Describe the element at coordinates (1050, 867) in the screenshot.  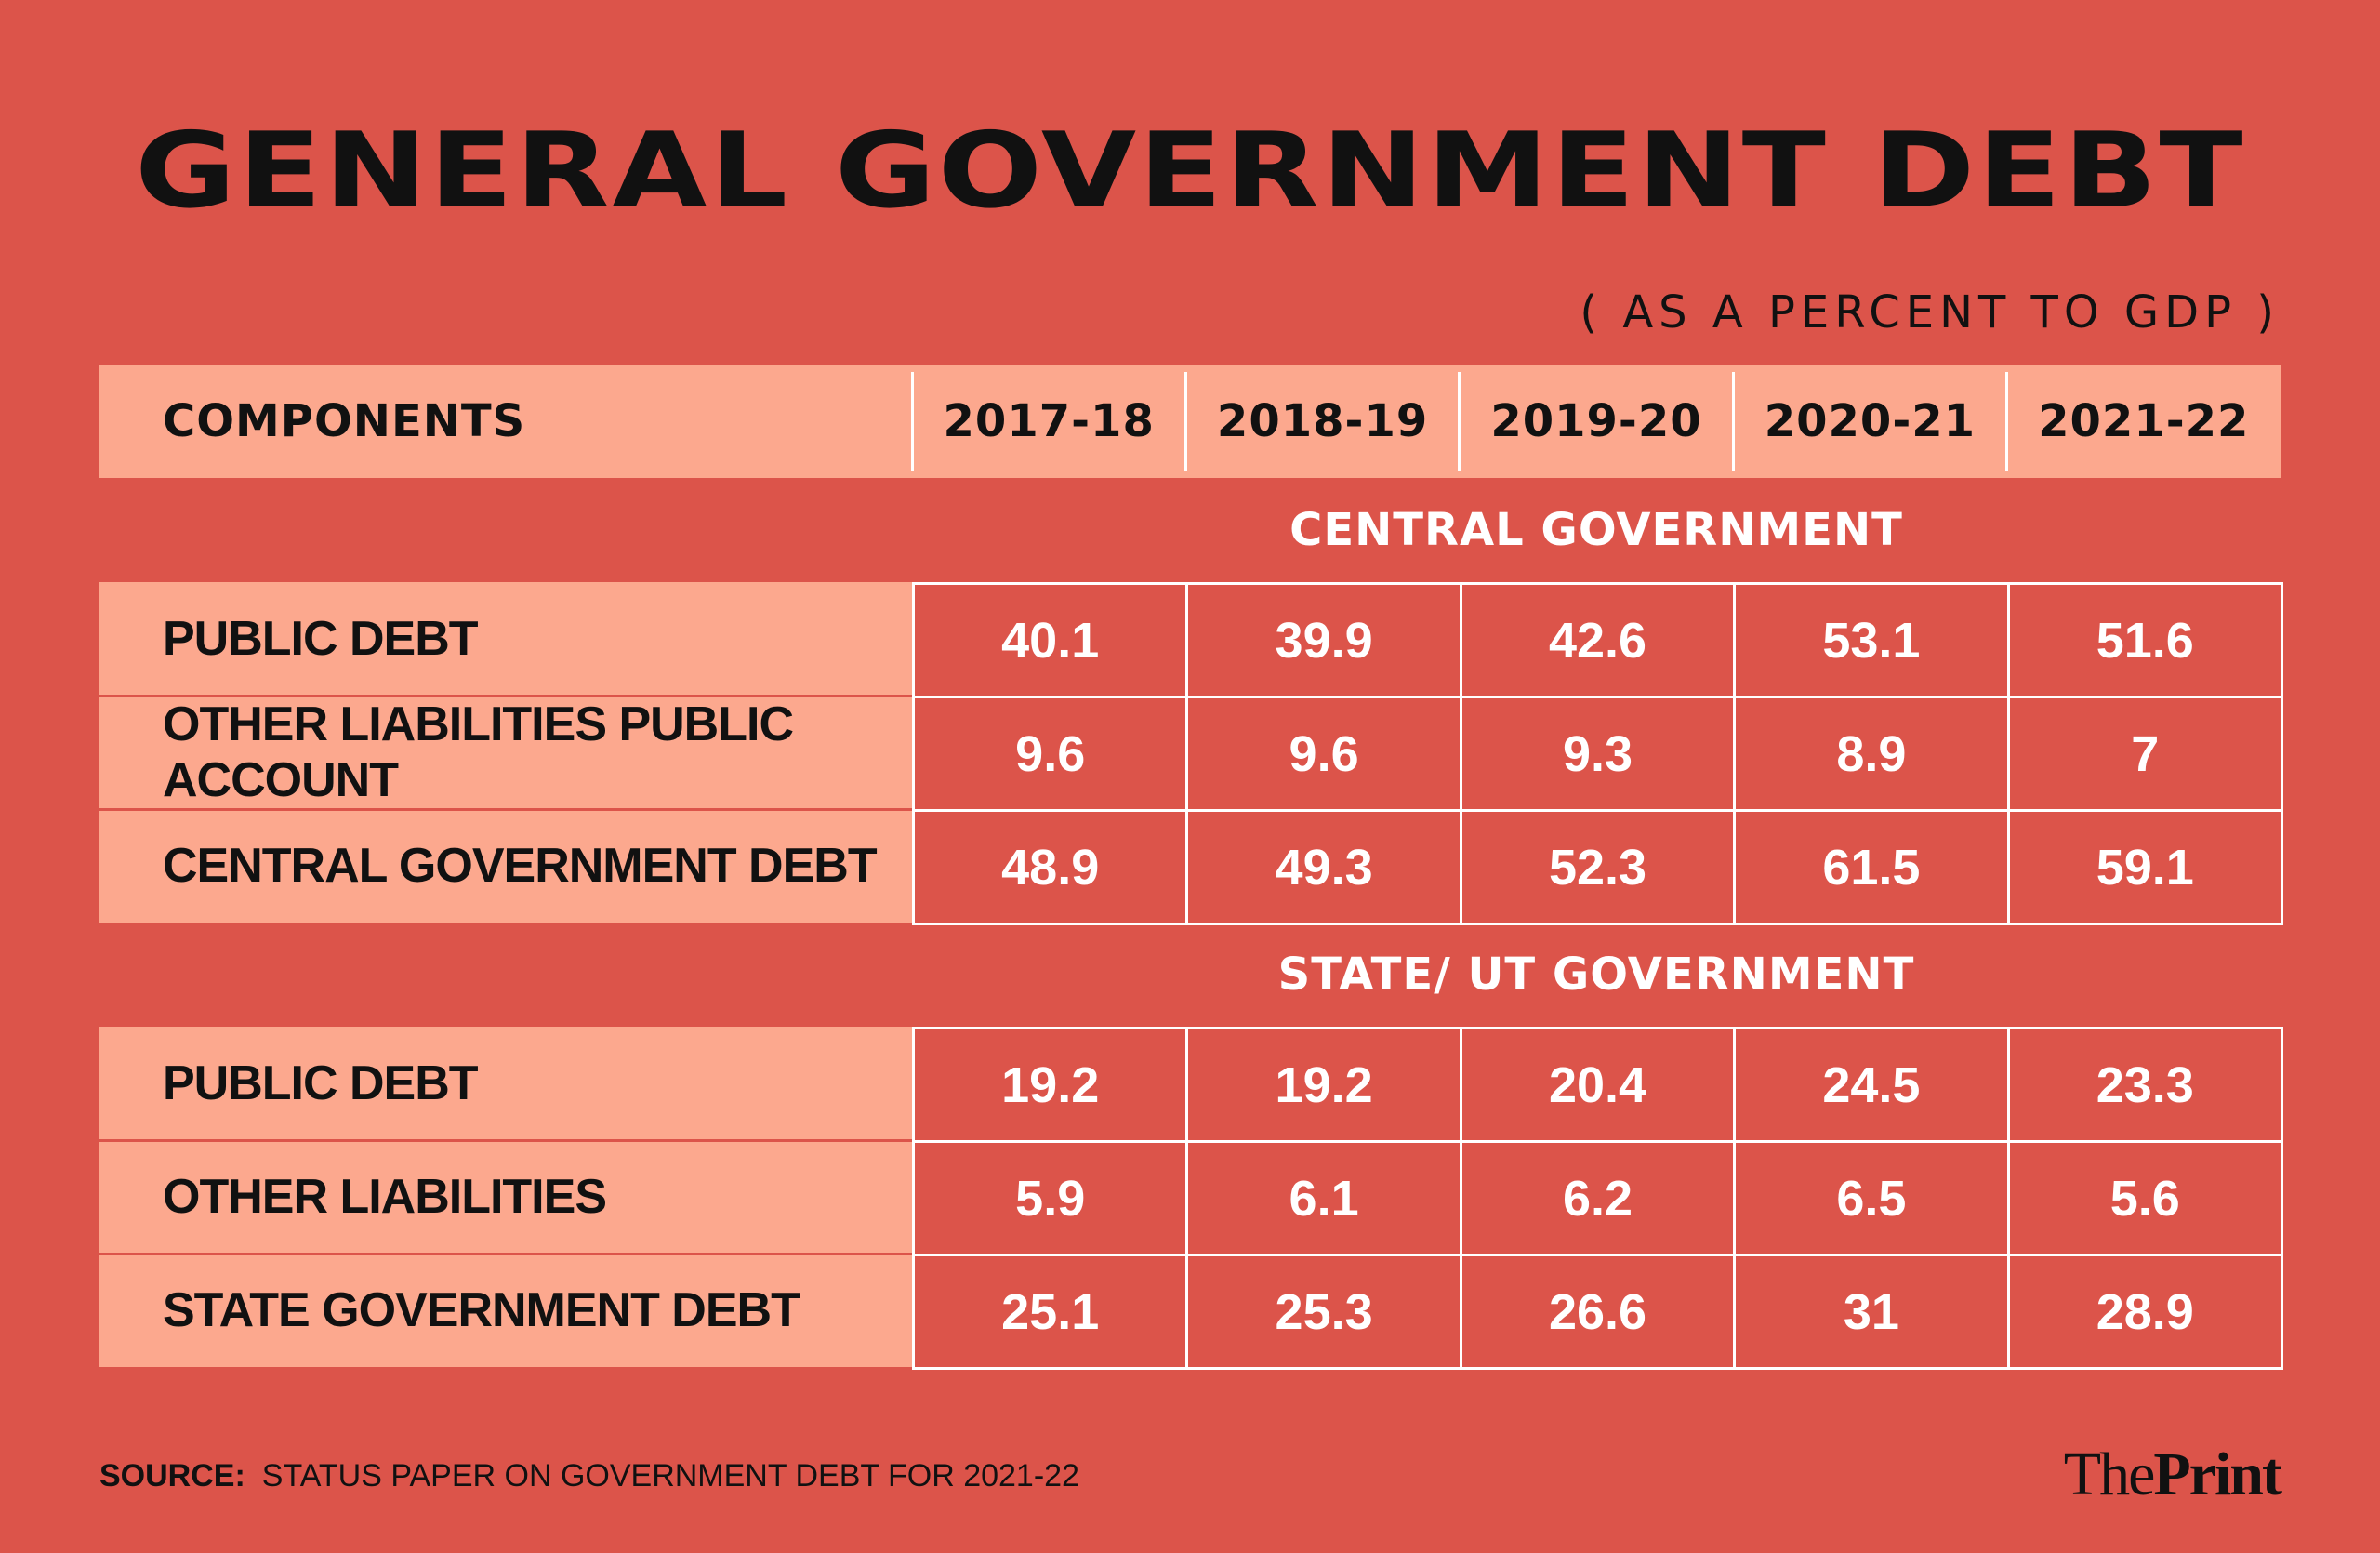
I see `value-cell: 48.9` at that location.